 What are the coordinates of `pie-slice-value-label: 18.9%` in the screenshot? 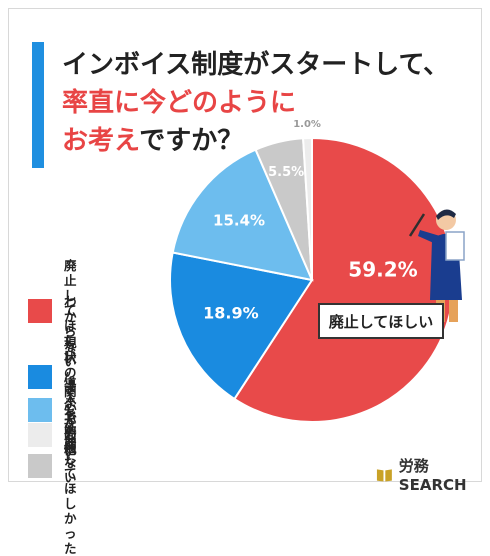 It's located at (231, 313).